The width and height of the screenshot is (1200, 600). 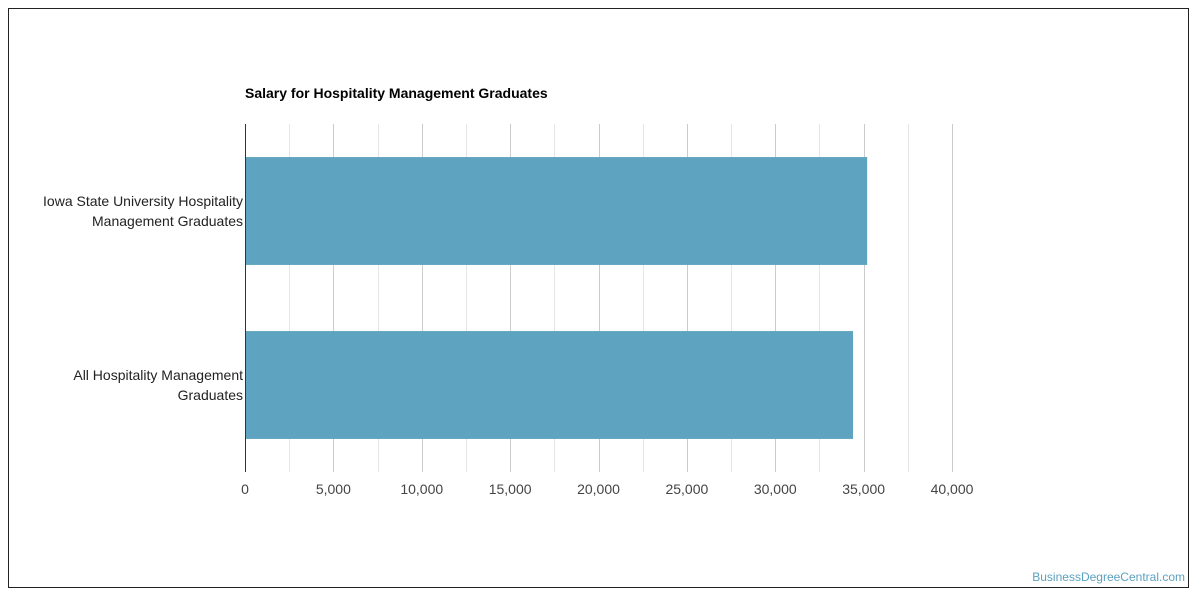 I want to click on x-tick-label: 20,000, so click(x=598, y=489).